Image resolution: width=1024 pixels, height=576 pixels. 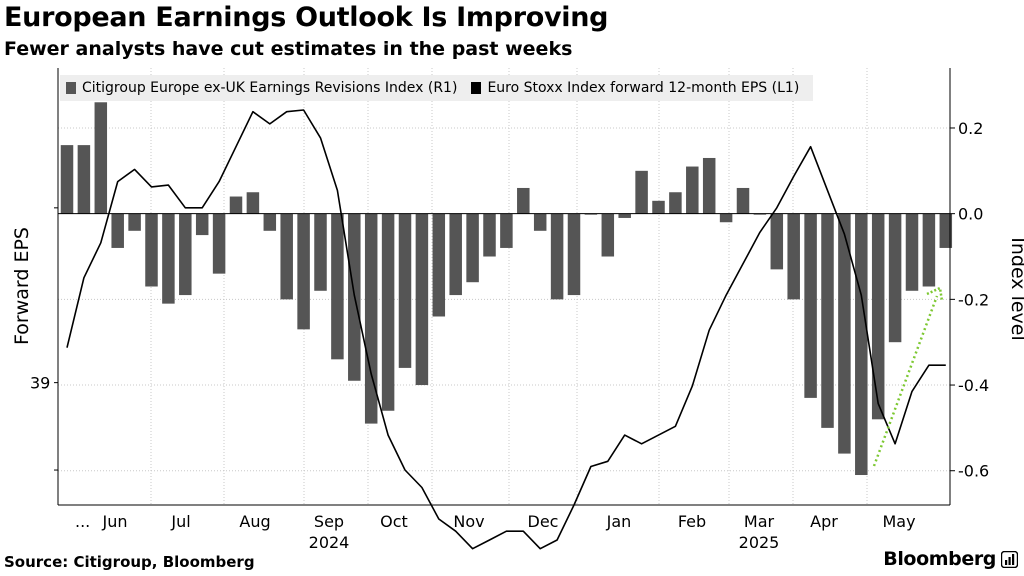 What do you see at coordinates (71, 88) in the screenshot?
I see `legend-swatch-bars` at bounding box center [71, 88].